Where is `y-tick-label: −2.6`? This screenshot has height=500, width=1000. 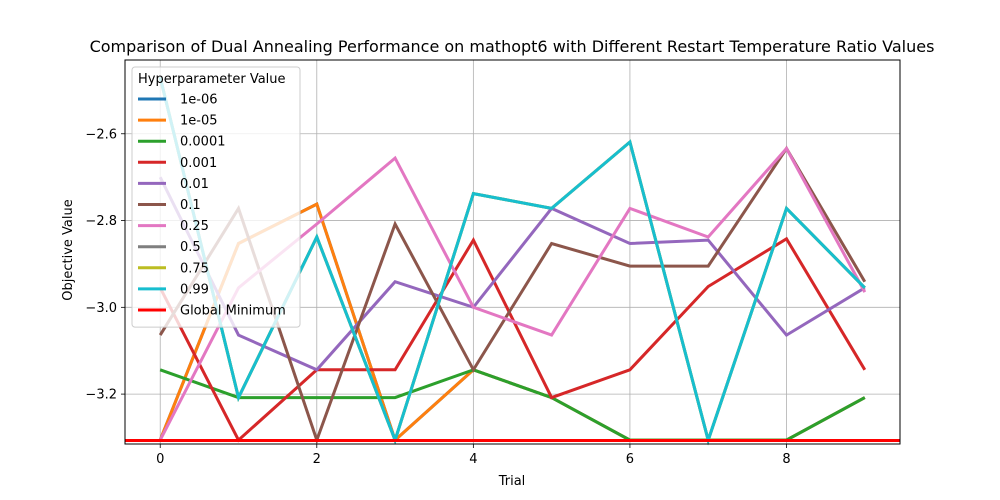 y-tick-label: −2.6 is located at coordinates (101, 134).